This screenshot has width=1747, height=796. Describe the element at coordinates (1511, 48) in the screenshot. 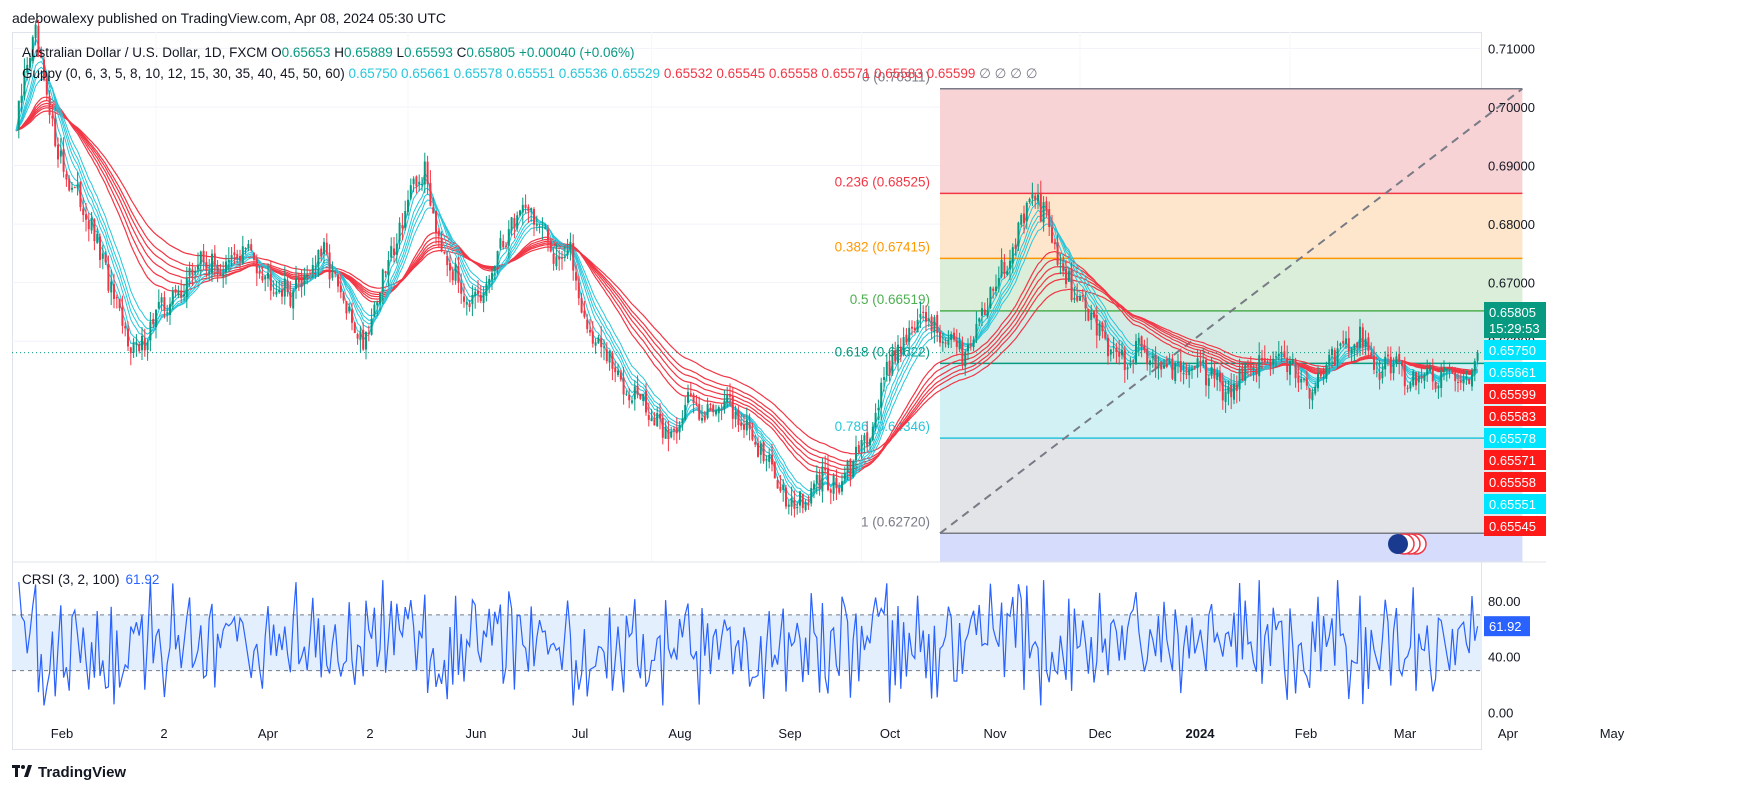

I see `price-tick-label: 0.71000` at that location.